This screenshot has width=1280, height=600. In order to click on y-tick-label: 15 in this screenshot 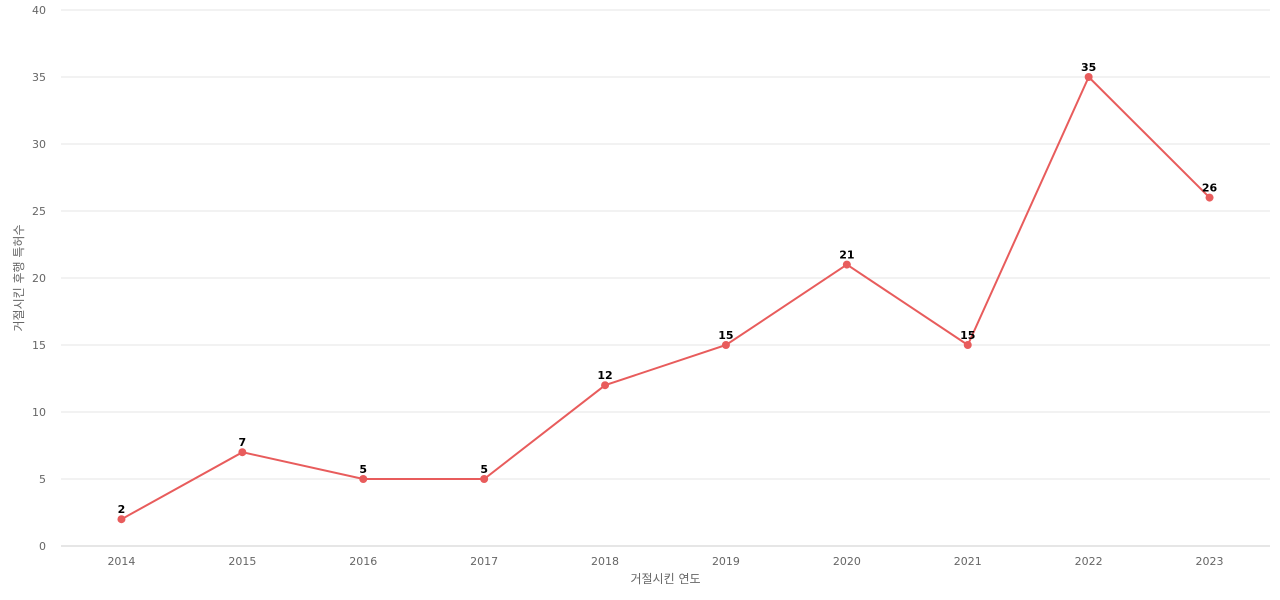, I will do `click(39, 345)`.